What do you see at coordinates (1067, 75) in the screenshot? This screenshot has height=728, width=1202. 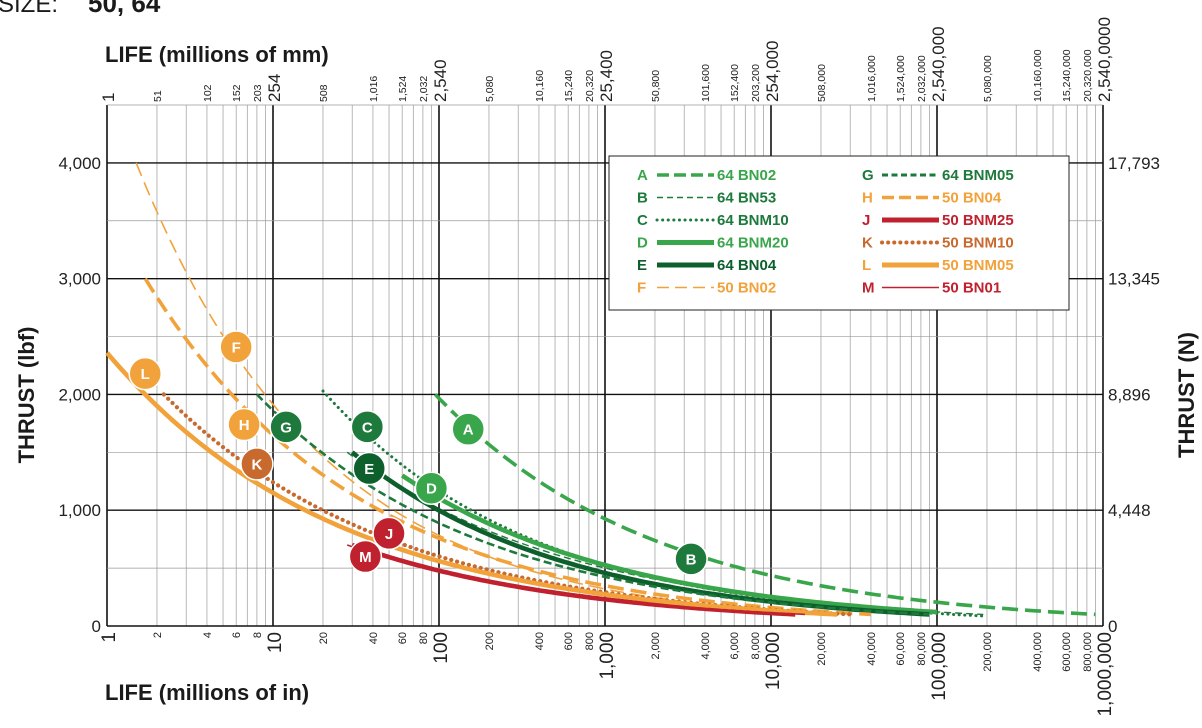 I see `top-tick-label-minor: 15,240,000` at bounding box center [1067, 75].